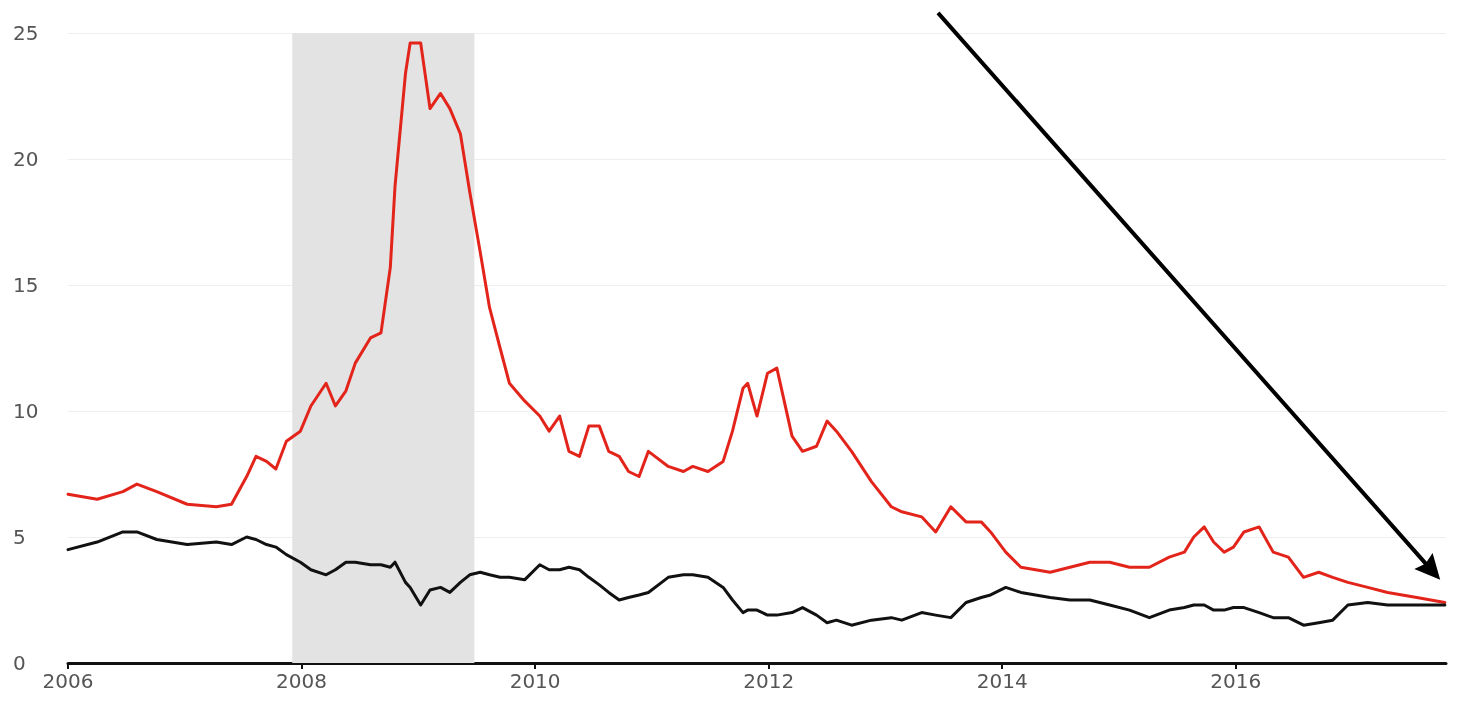  What do you see at coordinates (756, 578) in the screenshot?
I see `line-series` at bounding box center [756, 578].